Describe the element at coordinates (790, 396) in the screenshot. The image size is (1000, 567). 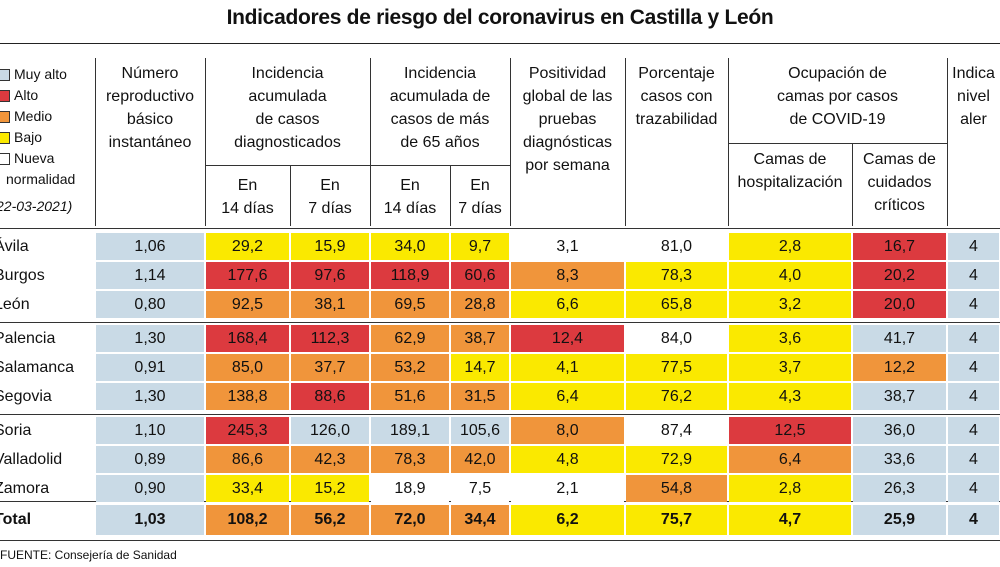
I see `data-cell: 4,3` at that location.